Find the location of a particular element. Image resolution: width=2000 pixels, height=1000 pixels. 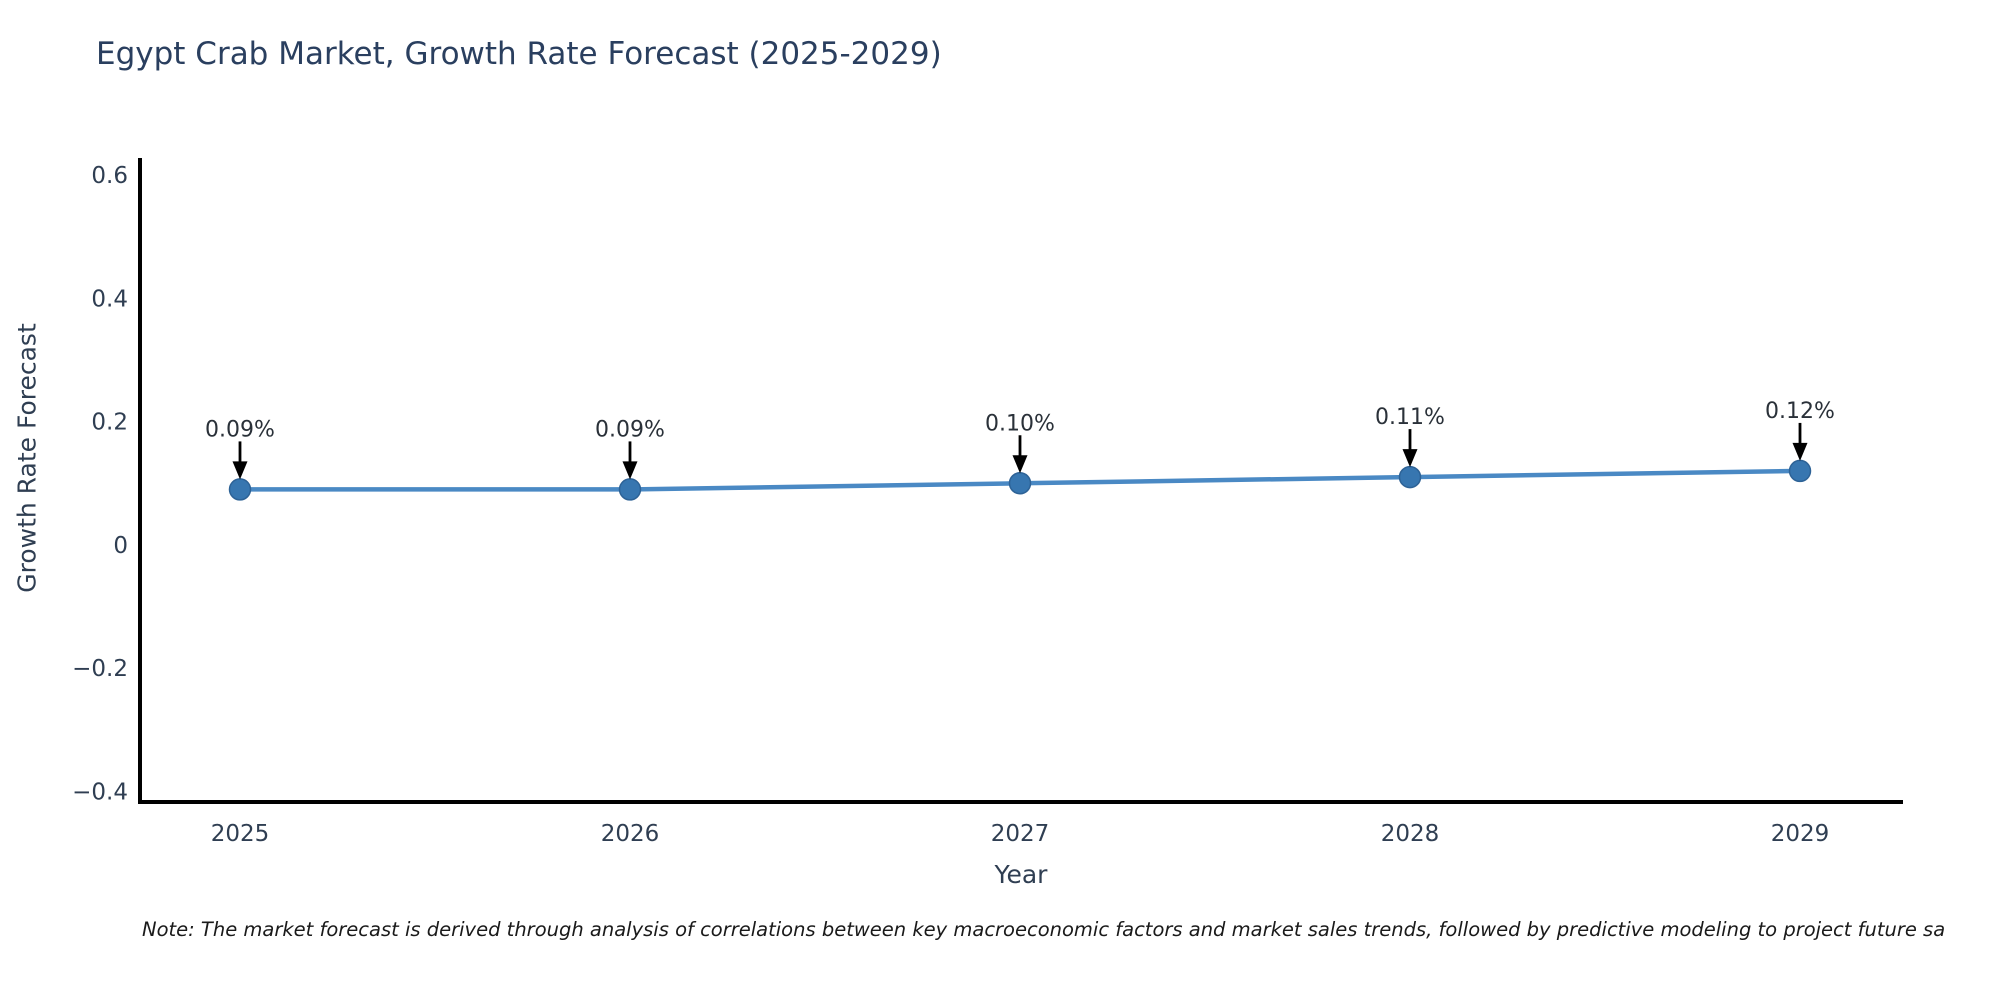

y-tick-label: −0.4 is located at coordinates (100, 793).